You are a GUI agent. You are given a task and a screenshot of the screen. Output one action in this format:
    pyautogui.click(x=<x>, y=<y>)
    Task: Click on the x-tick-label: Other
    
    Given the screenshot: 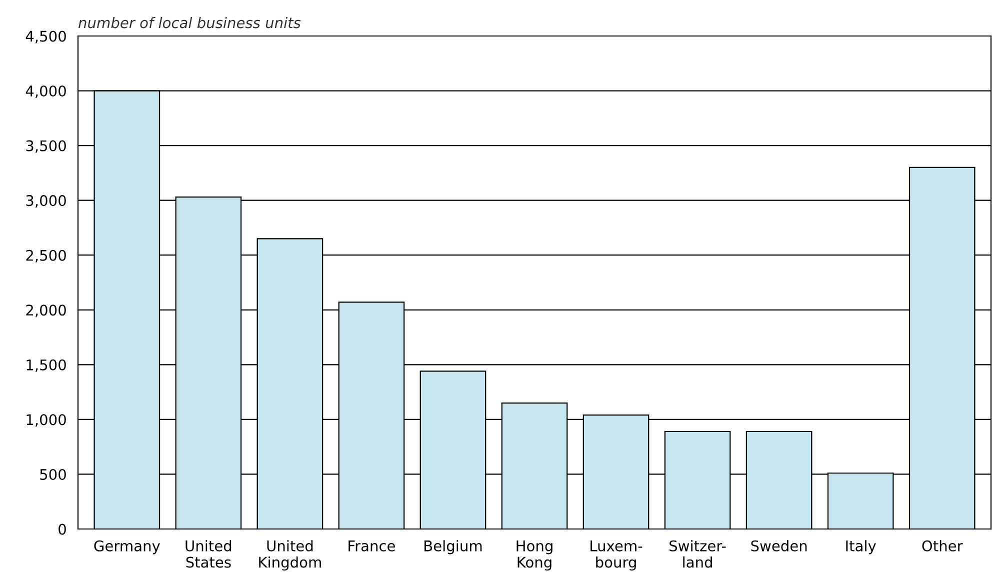 What is the action you would take?
    pyautogui.click(x=942, y=546)
    